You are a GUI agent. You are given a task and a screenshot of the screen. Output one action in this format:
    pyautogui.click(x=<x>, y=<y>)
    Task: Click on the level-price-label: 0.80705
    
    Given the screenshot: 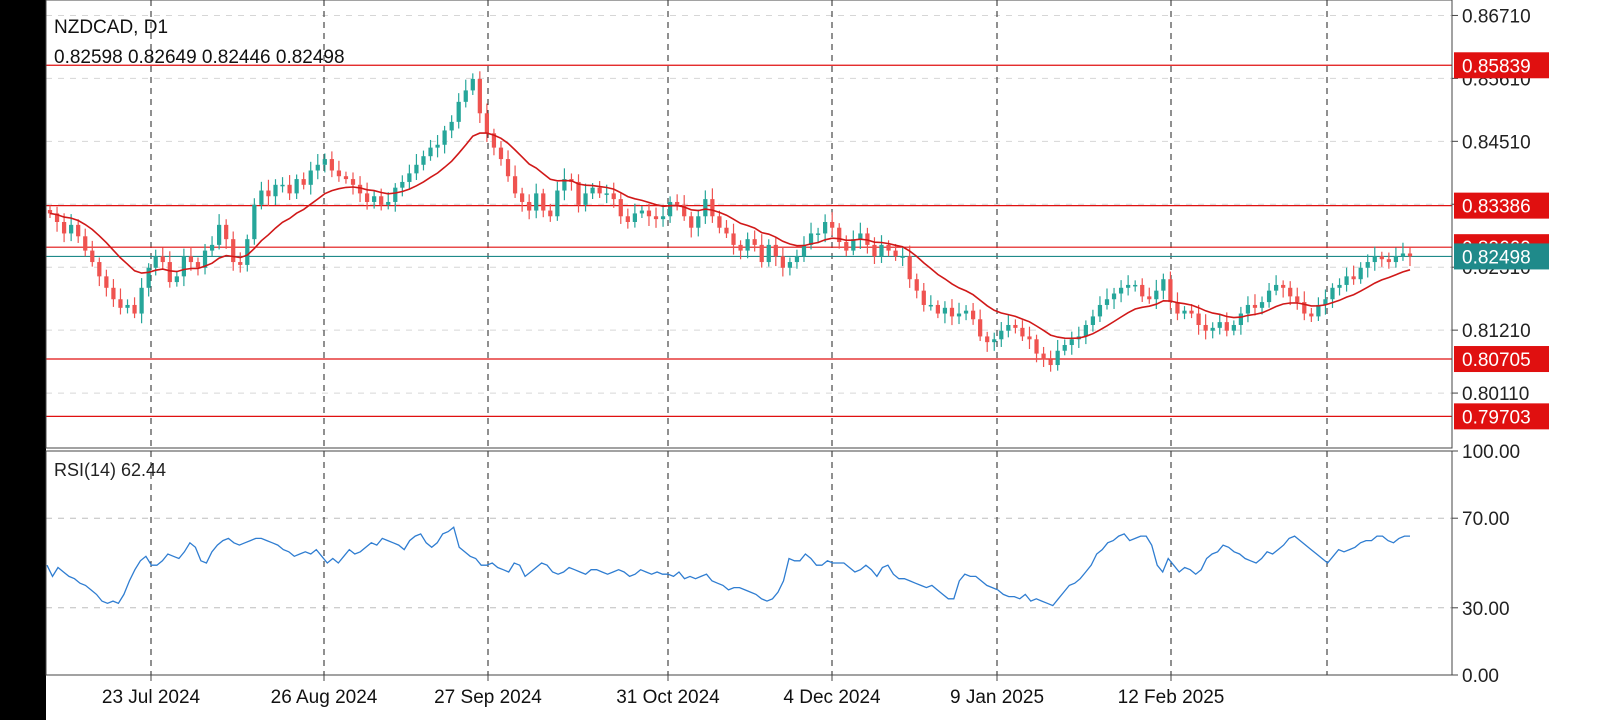 What is the action you would take?
    pyautogui.click(x=1496, y=360)
    